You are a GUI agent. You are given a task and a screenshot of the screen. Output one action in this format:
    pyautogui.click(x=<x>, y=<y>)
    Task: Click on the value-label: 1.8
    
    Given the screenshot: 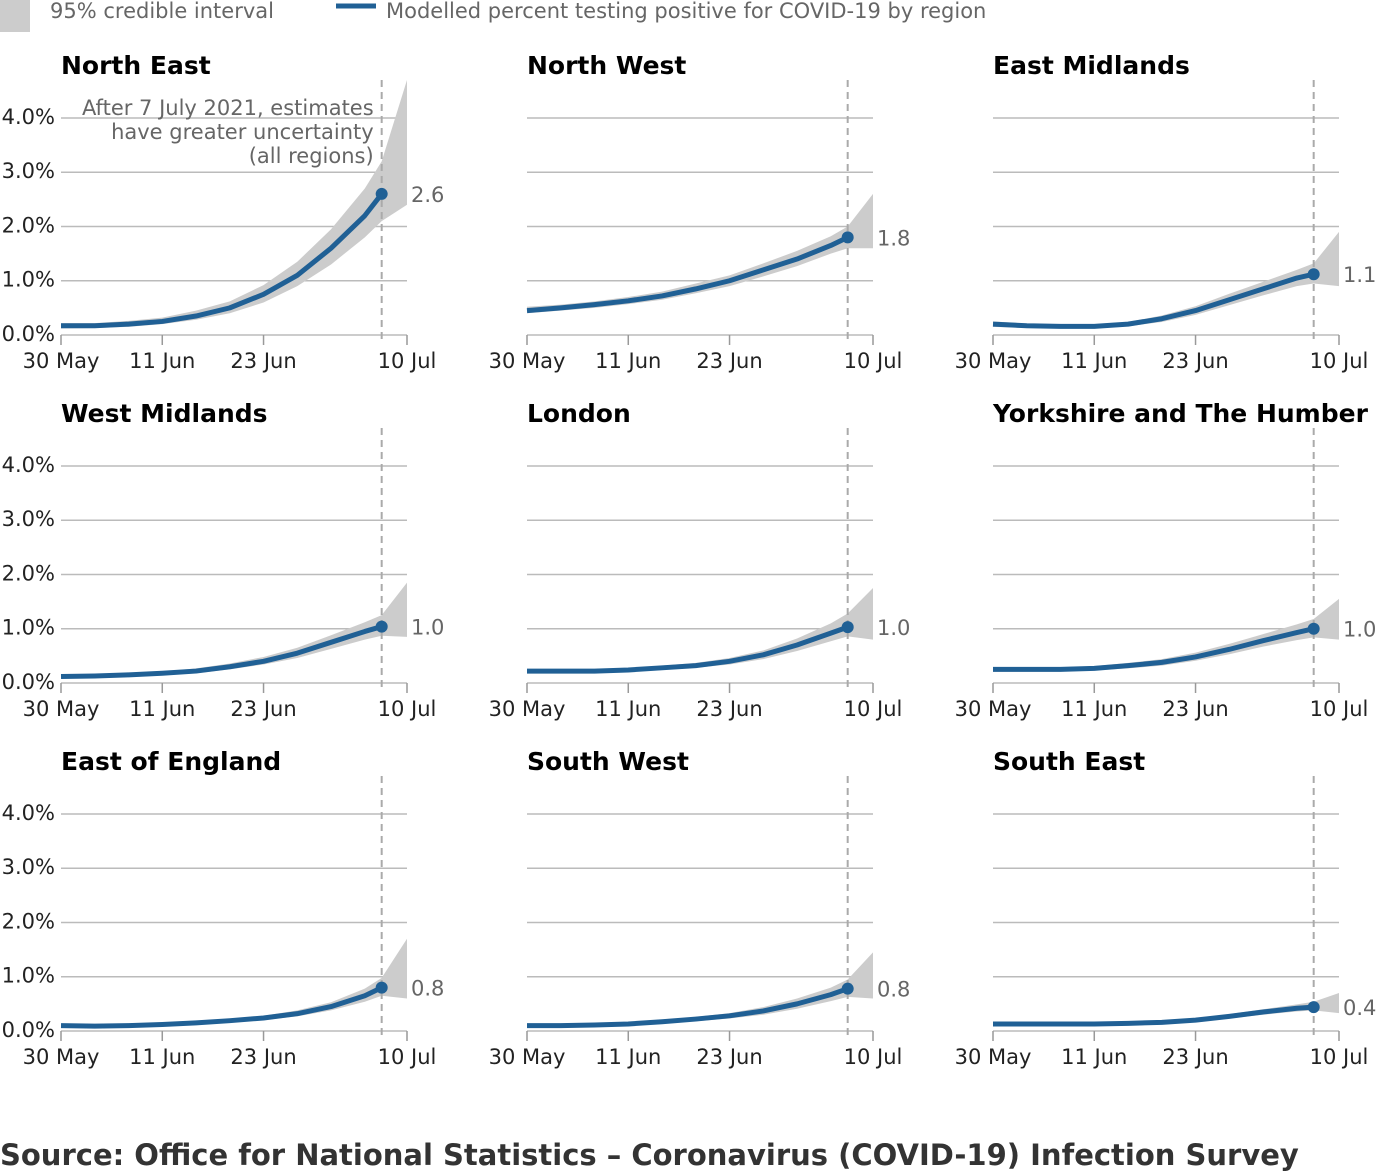 What is the action you would take?
    pyautogui.click(x=893, y=238)
    